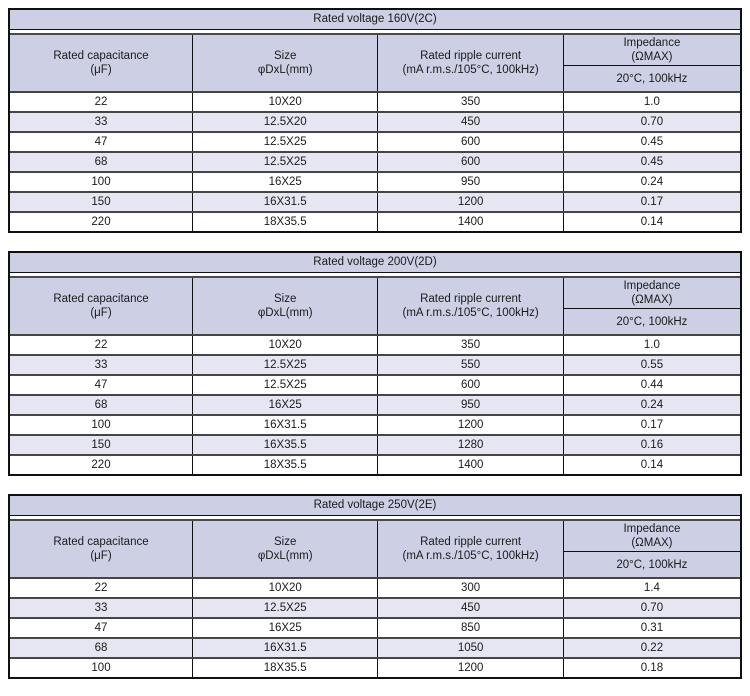 The height and width of the screenshot is (696, 750). I want to click on table-title: Rated voltage 200V(2D), so click(375, 263).